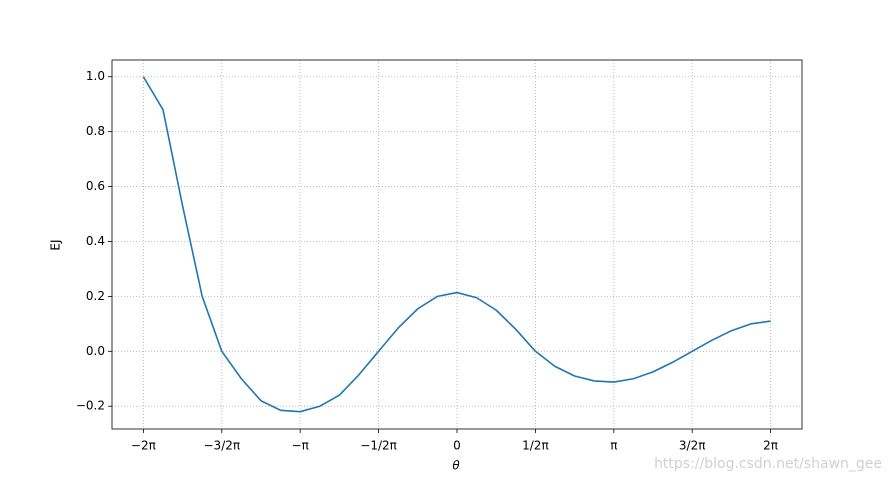 The image size is (891, 482). Describe the element at coordinates (457, 446) in the screenshot. I see `x-tick-label: 0` at that location.